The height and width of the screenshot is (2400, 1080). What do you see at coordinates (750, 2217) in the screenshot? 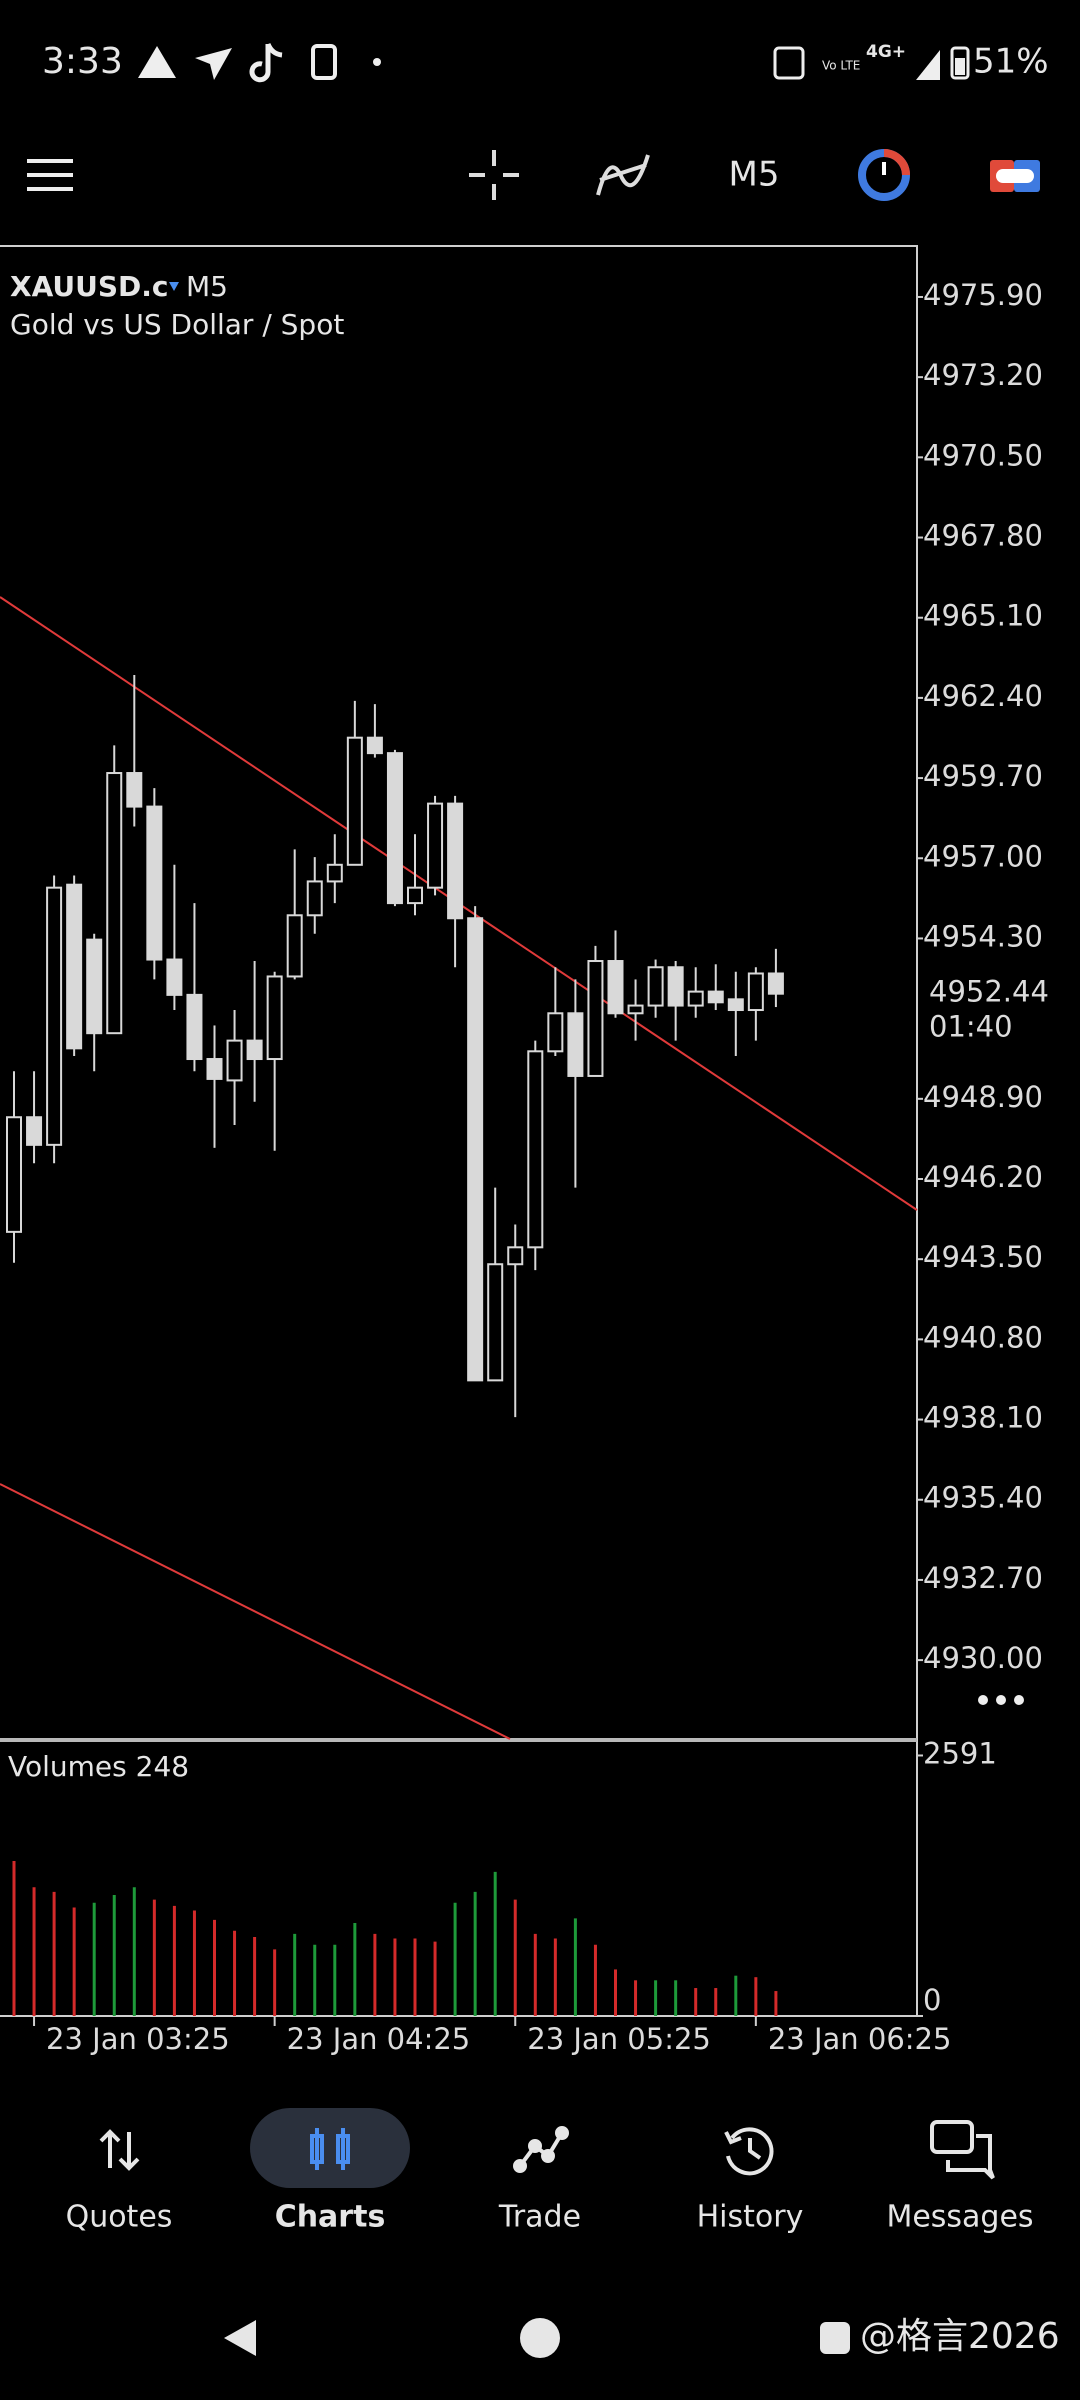
I see `nav-tab: History` at bounding box center [750, 2217].